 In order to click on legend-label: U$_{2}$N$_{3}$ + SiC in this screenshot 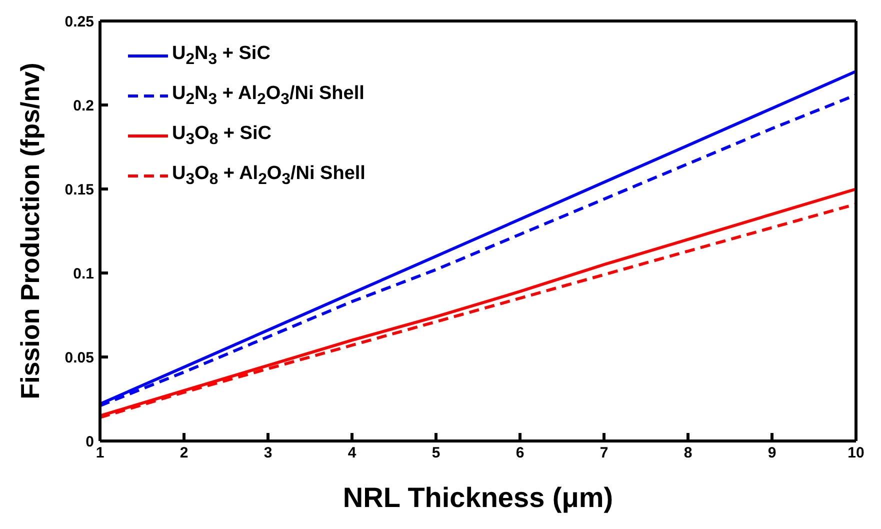, I will do `click(221, 56)`.